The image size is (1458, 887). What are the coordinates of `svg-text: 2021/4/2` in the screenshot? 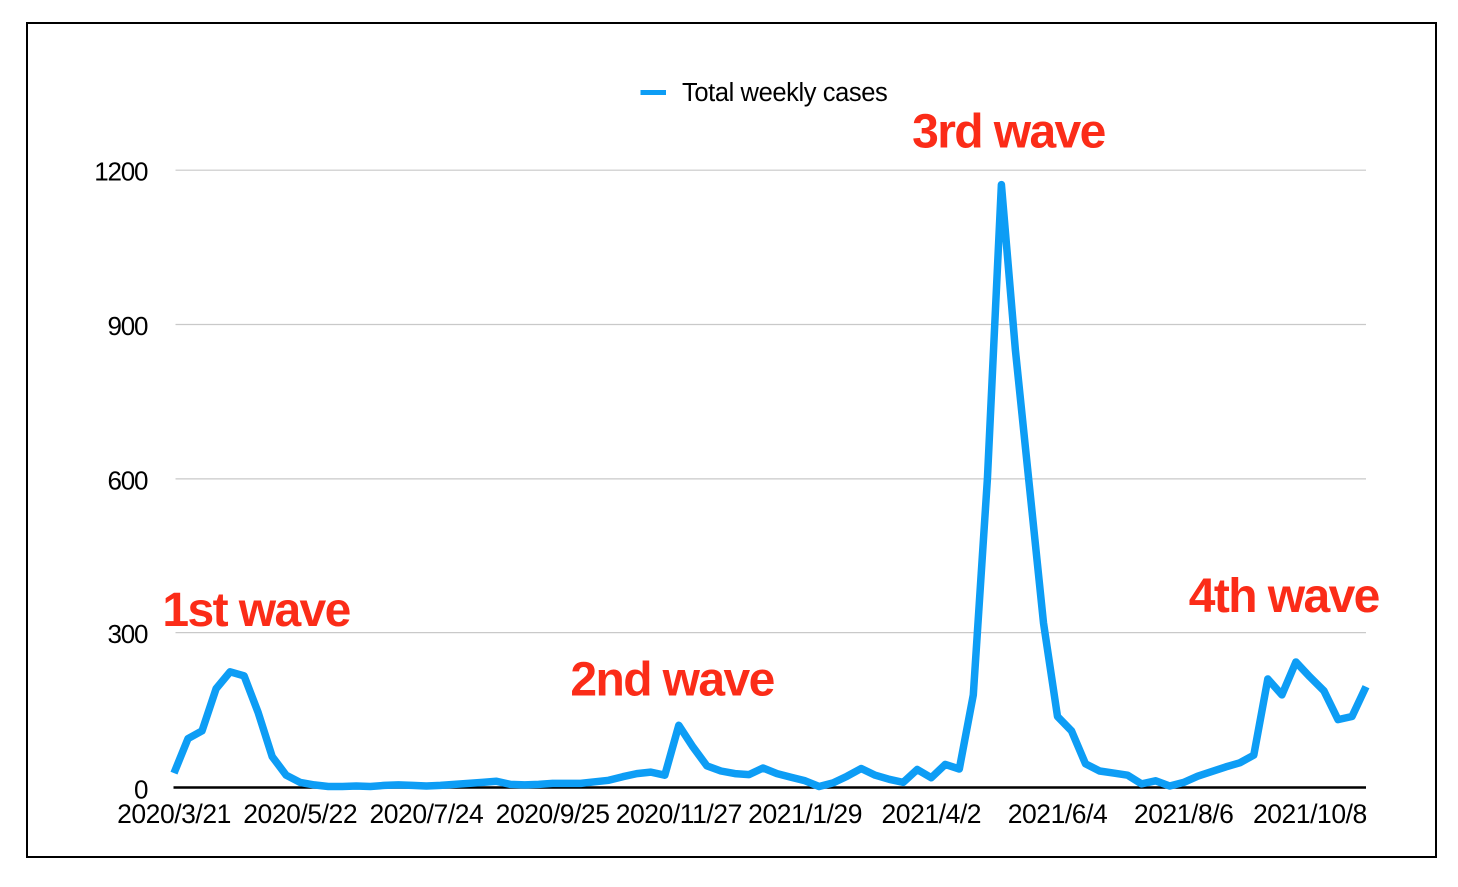 It's located at (932, 814).